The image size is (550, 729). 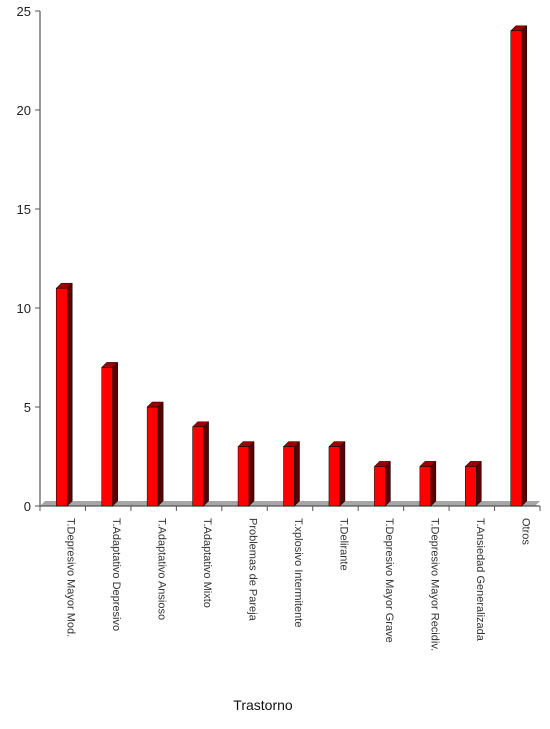 I want to click on y-tick-label: 5, so click(x=27, y=407).